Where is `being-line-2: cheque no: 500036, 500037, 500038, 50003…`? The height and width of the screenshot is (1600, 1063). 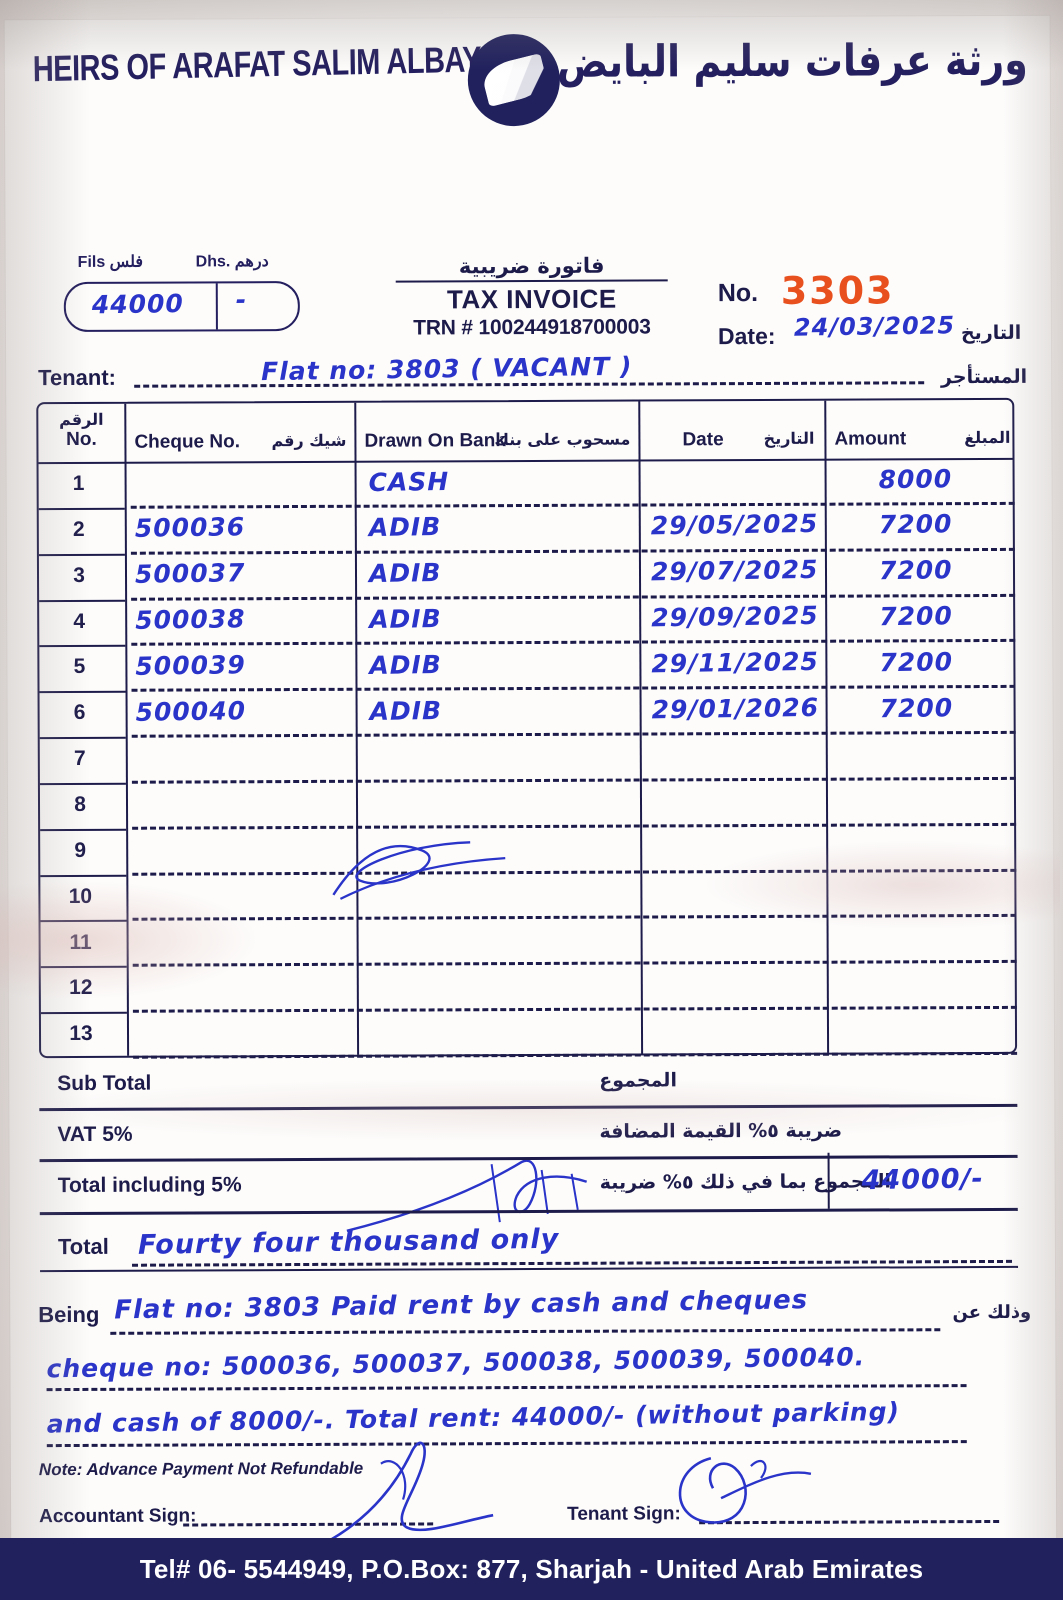
being-line-2: cheque no: 500036, 500037, 500038, 50003… is located at coordinates (456, 1363).